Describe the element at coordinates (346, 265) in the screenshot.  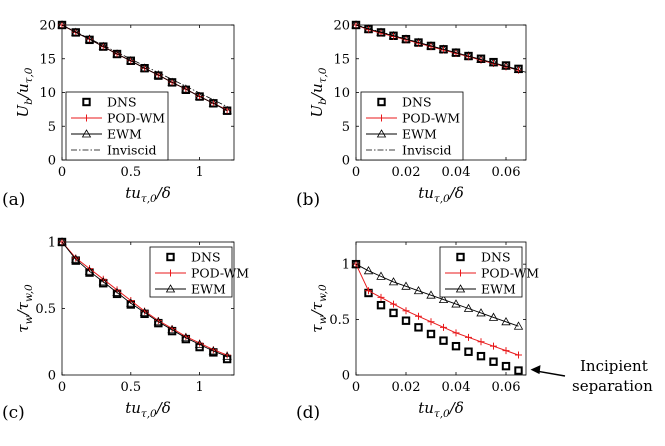
I see `y-tick-label: 1` at that location.